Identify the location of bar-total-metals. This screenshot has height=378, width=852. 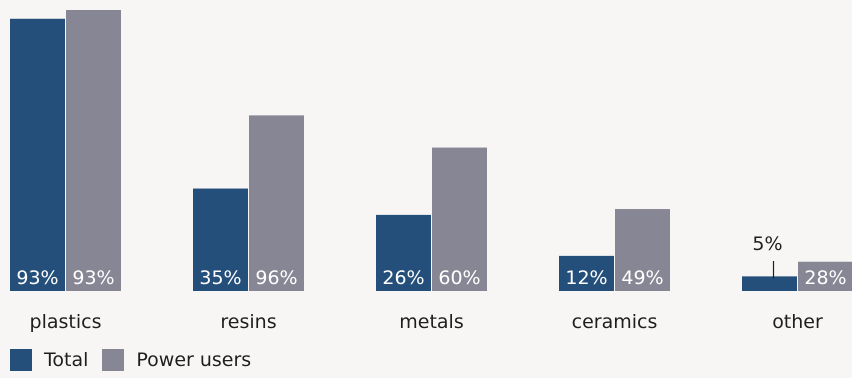
(403, 252).